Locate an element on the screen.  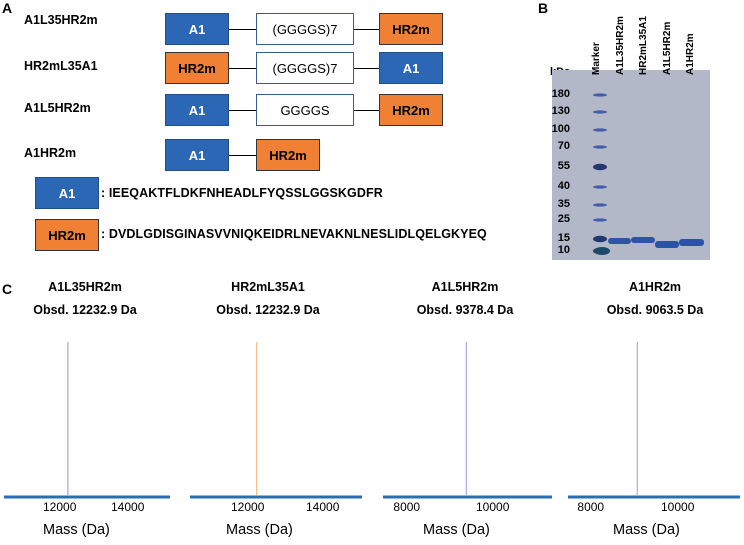
panel-c-label: C is located at coordinates (7, 289).